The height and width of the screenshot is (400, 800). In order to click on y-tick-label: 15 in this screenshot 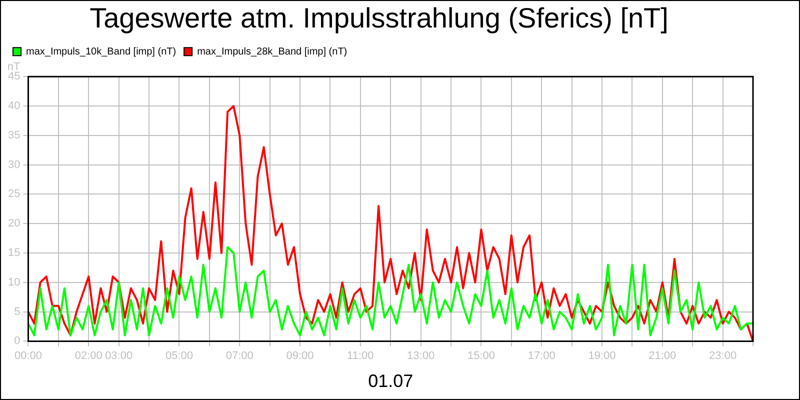, I will do `click(14, 253)`.